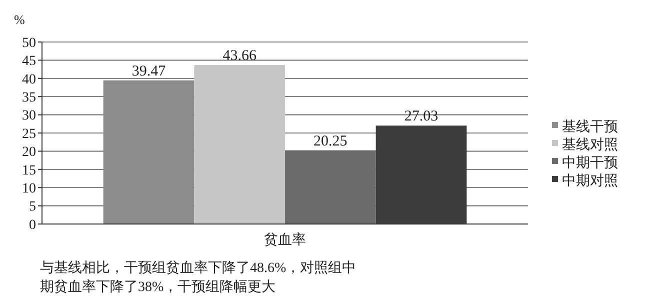 The width and height of the screenshot is (664, 301). What do you see at coordinates (149, 71) in the screenshot?
I see `data-label: 39.47` at bounding box center [149, 71].